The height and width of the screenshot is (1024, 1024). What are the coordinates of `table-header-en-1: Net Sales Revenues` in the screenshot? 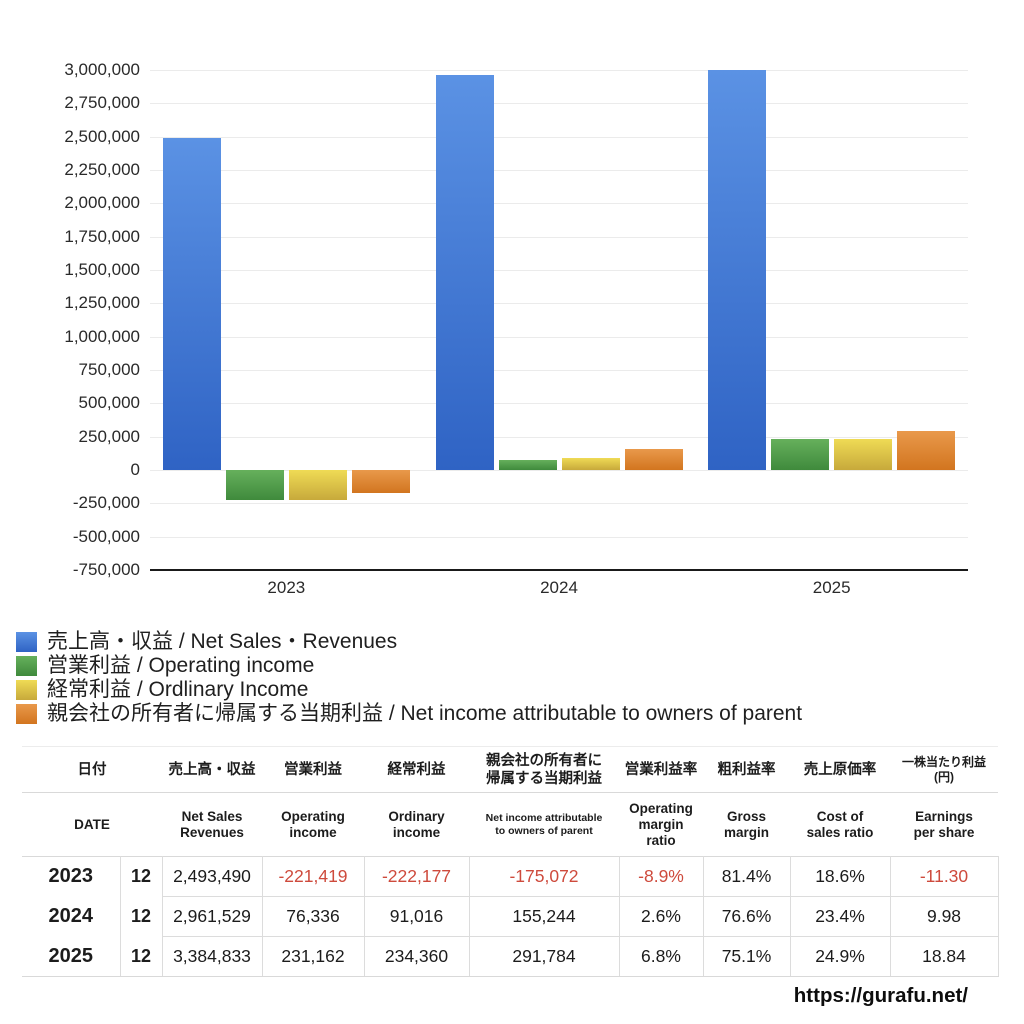 It's located at (212, 824).